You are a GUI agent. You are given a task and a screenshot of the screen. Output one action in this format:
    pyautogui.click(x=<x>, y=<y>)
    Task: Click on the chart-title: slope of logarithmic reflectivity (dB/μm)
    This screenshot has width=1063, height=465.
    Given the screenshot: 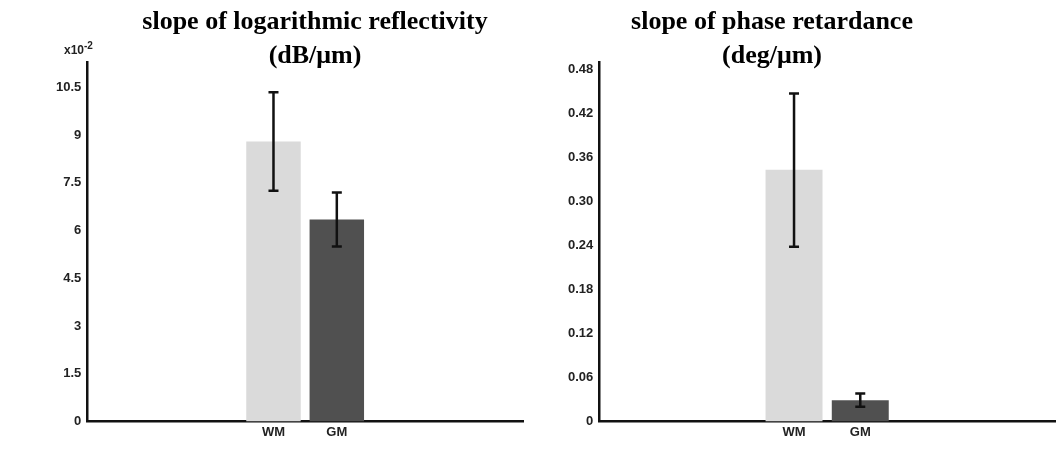 What is the action you would take?
    pyautogui.click(x=315, y=38)
    